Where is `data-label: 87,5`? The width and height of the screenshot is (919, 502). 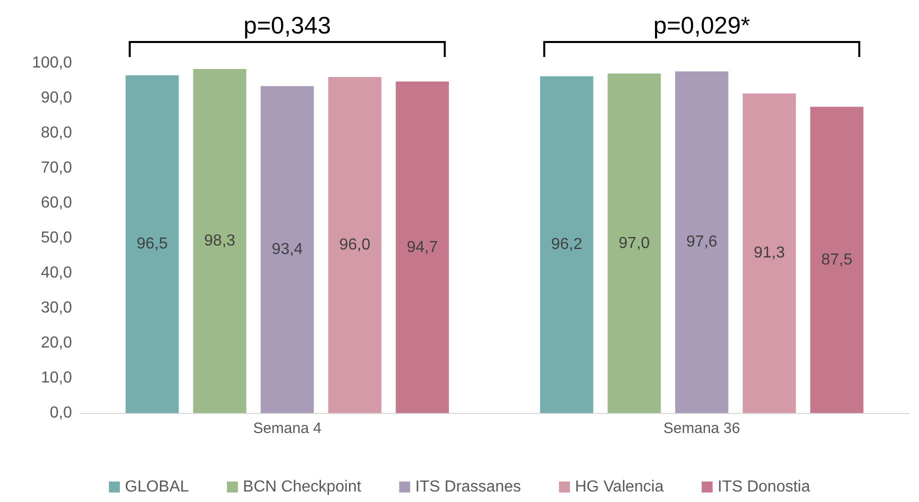
data-label: 87,5 is located at coordinates (836, 259).